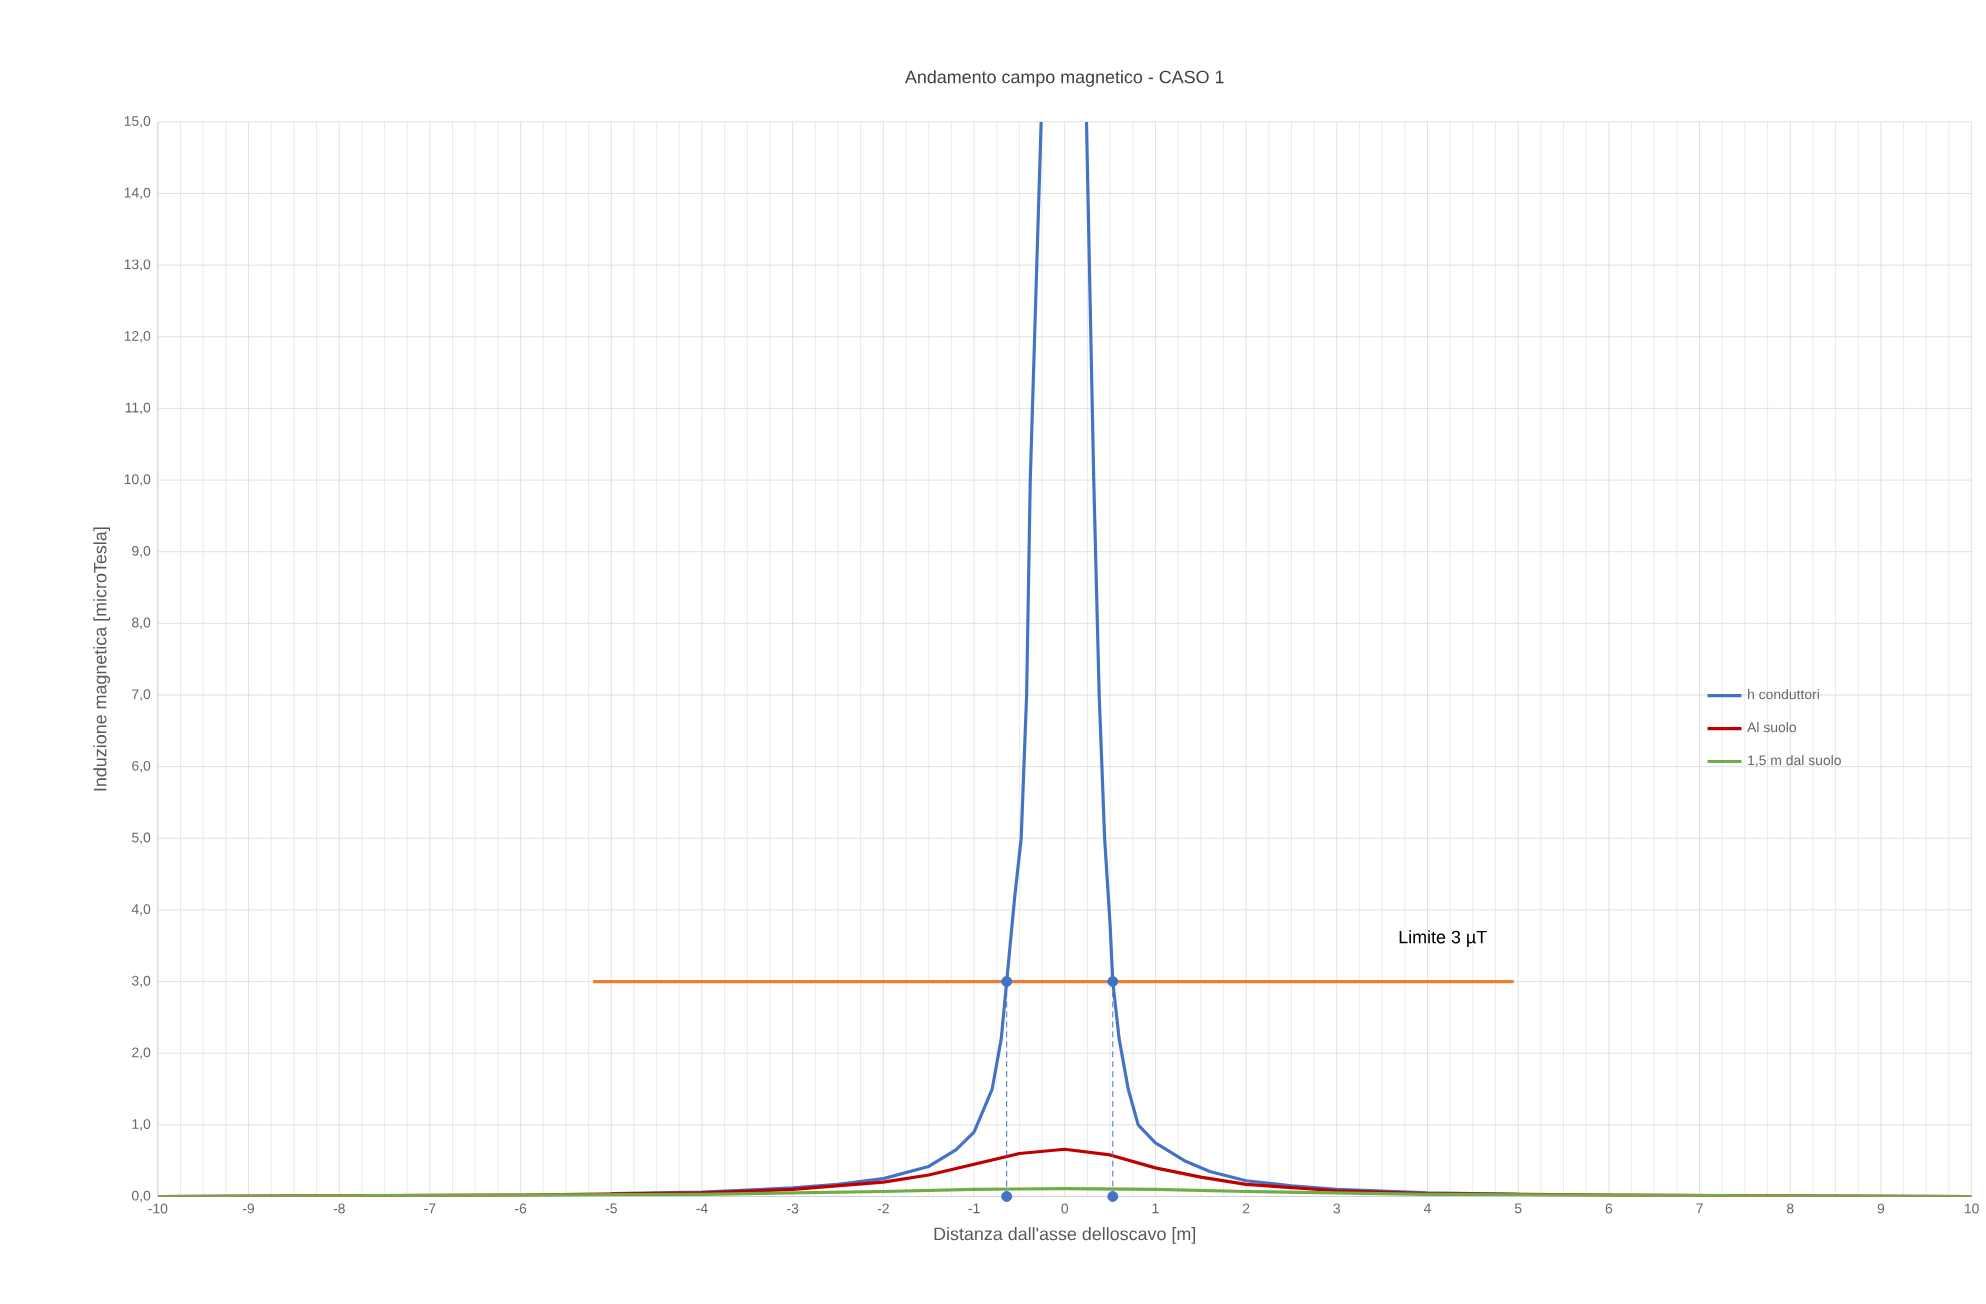 The height and width of the screenshot is (1304, 1986). I want to click on y-axis-title: Induzione magnetica [microTesla], so click(102, 659).